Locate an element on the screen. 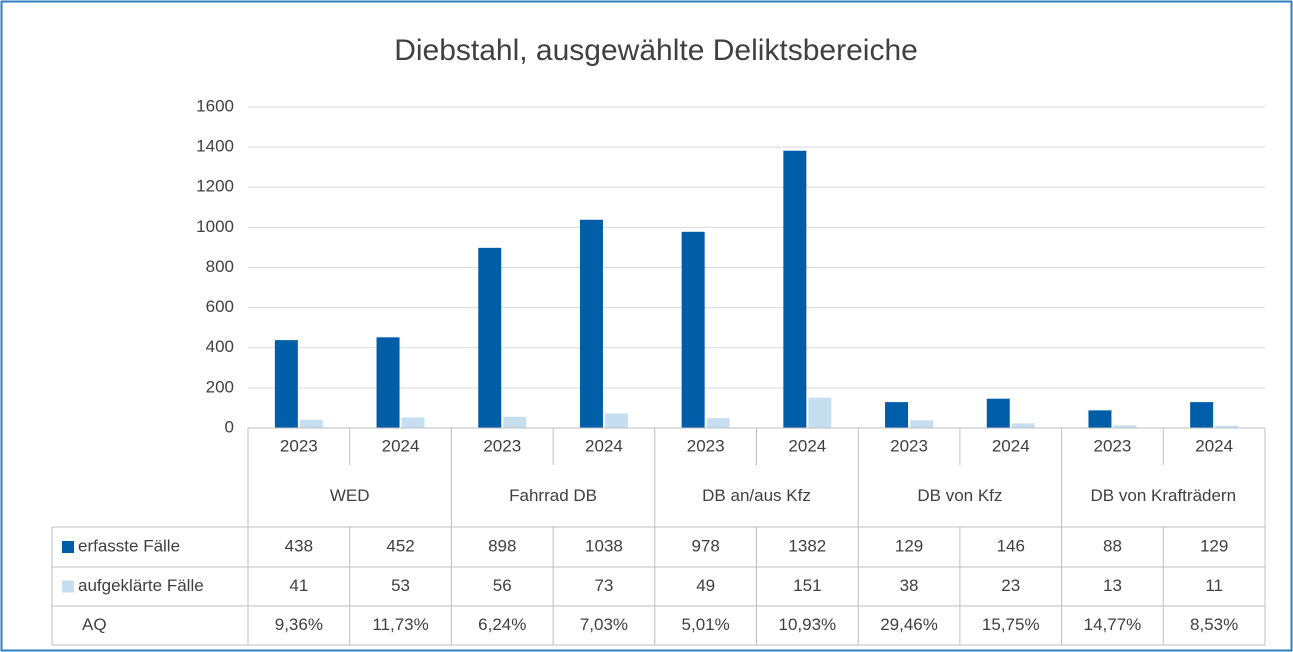 This screenshot has height=652, width=1293. group-label: DB von Kfz is located at coordinates (960, 495).